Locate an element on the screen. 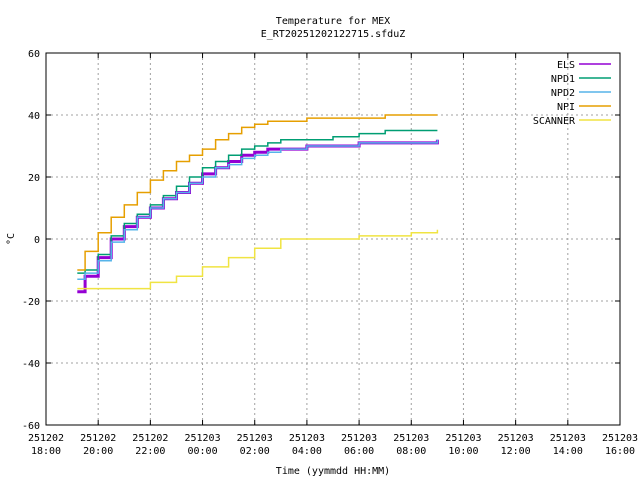 The image size is (640, 480). x-tick-time: 20:00 is located at coordinates (98, 451).